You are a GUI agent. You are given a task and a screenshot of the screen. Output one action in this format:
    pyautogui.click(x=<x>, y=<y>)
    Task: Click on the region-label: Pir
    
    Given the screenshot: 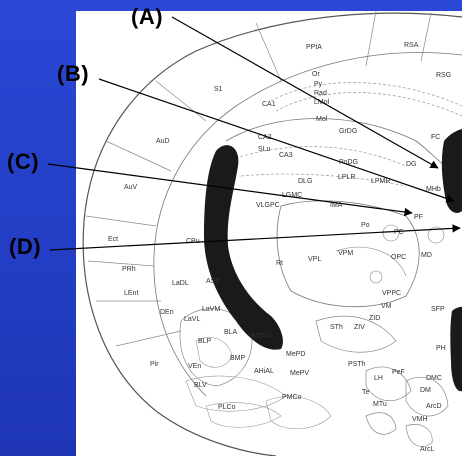 What is the action you would take?
    pyautogui.click(x=154, y=364)
    